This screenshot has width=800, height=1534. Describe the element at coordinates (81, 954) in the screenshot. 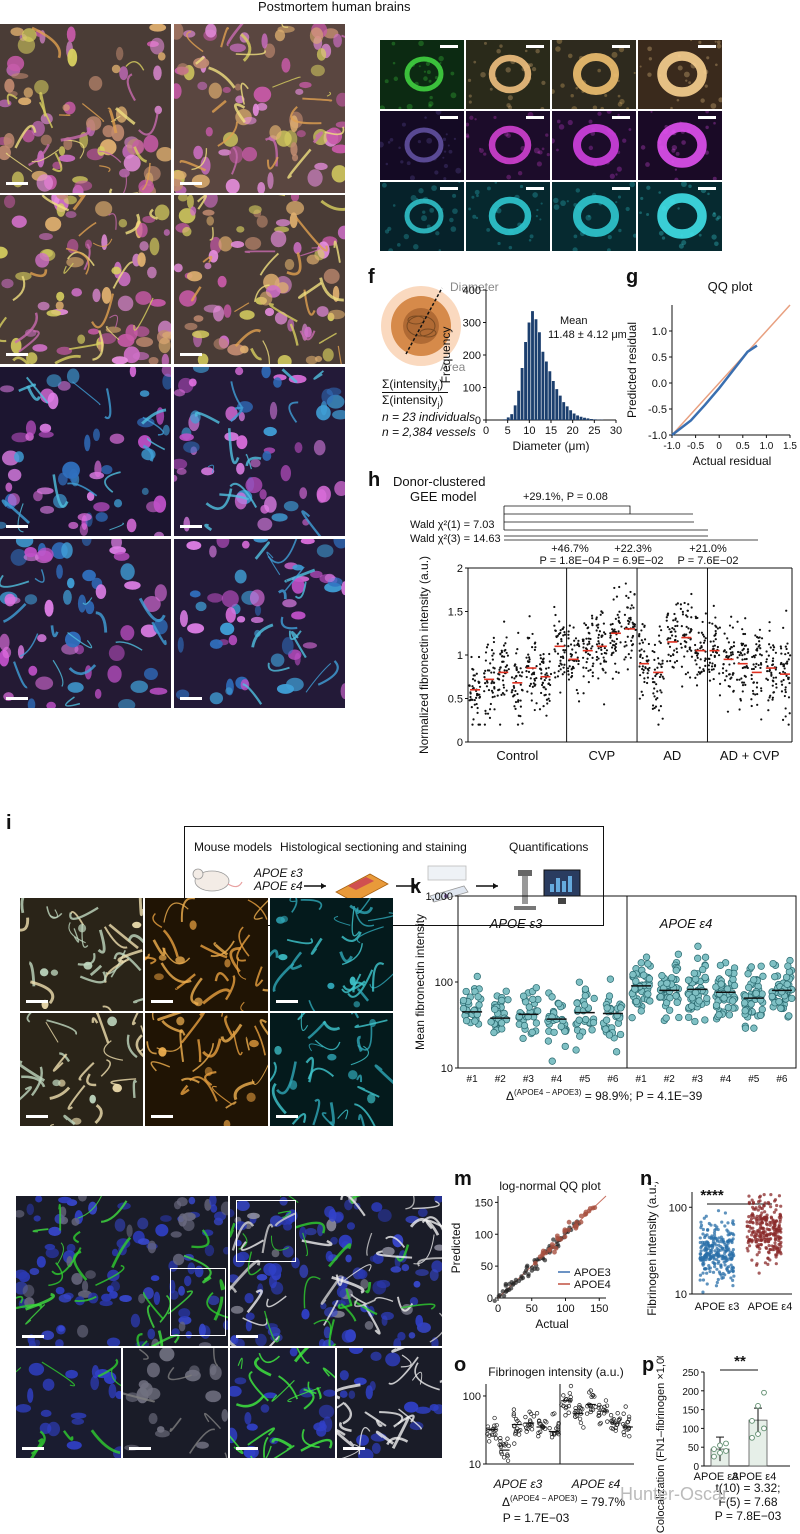

I see `j-micrograph` at that location.